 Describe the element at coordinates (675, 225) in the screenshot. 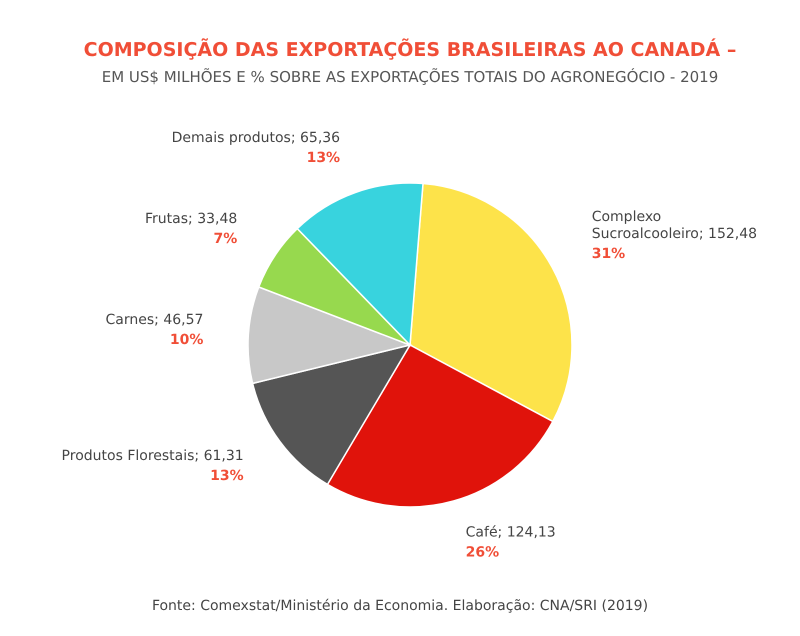

I see `slice-label: Complexo Sucroalcooleiro; 152,48` at that location.